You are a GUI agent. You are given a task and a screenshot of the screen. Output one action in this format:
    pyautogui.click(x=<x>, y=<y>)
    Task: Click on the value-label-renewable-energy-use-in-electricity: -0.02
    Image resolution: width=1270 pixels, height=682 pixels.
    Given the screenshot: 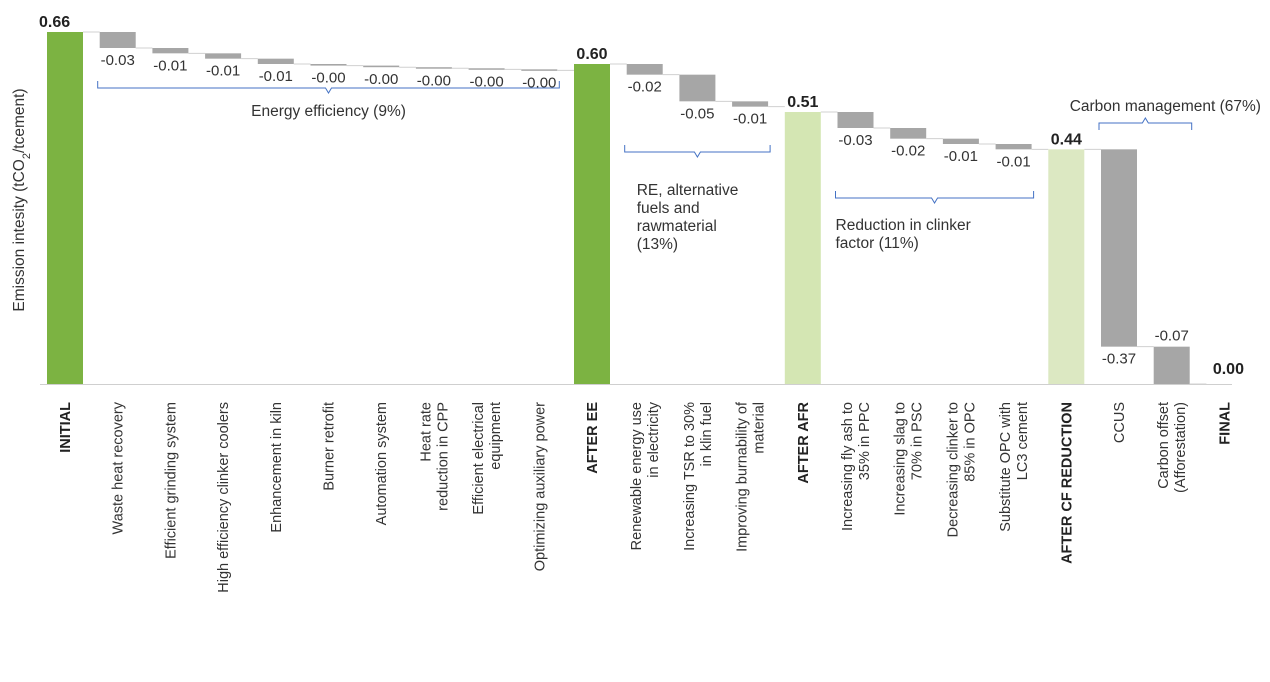 What is the action you would take?
    pyautogui.click(x=645, y=87)
    